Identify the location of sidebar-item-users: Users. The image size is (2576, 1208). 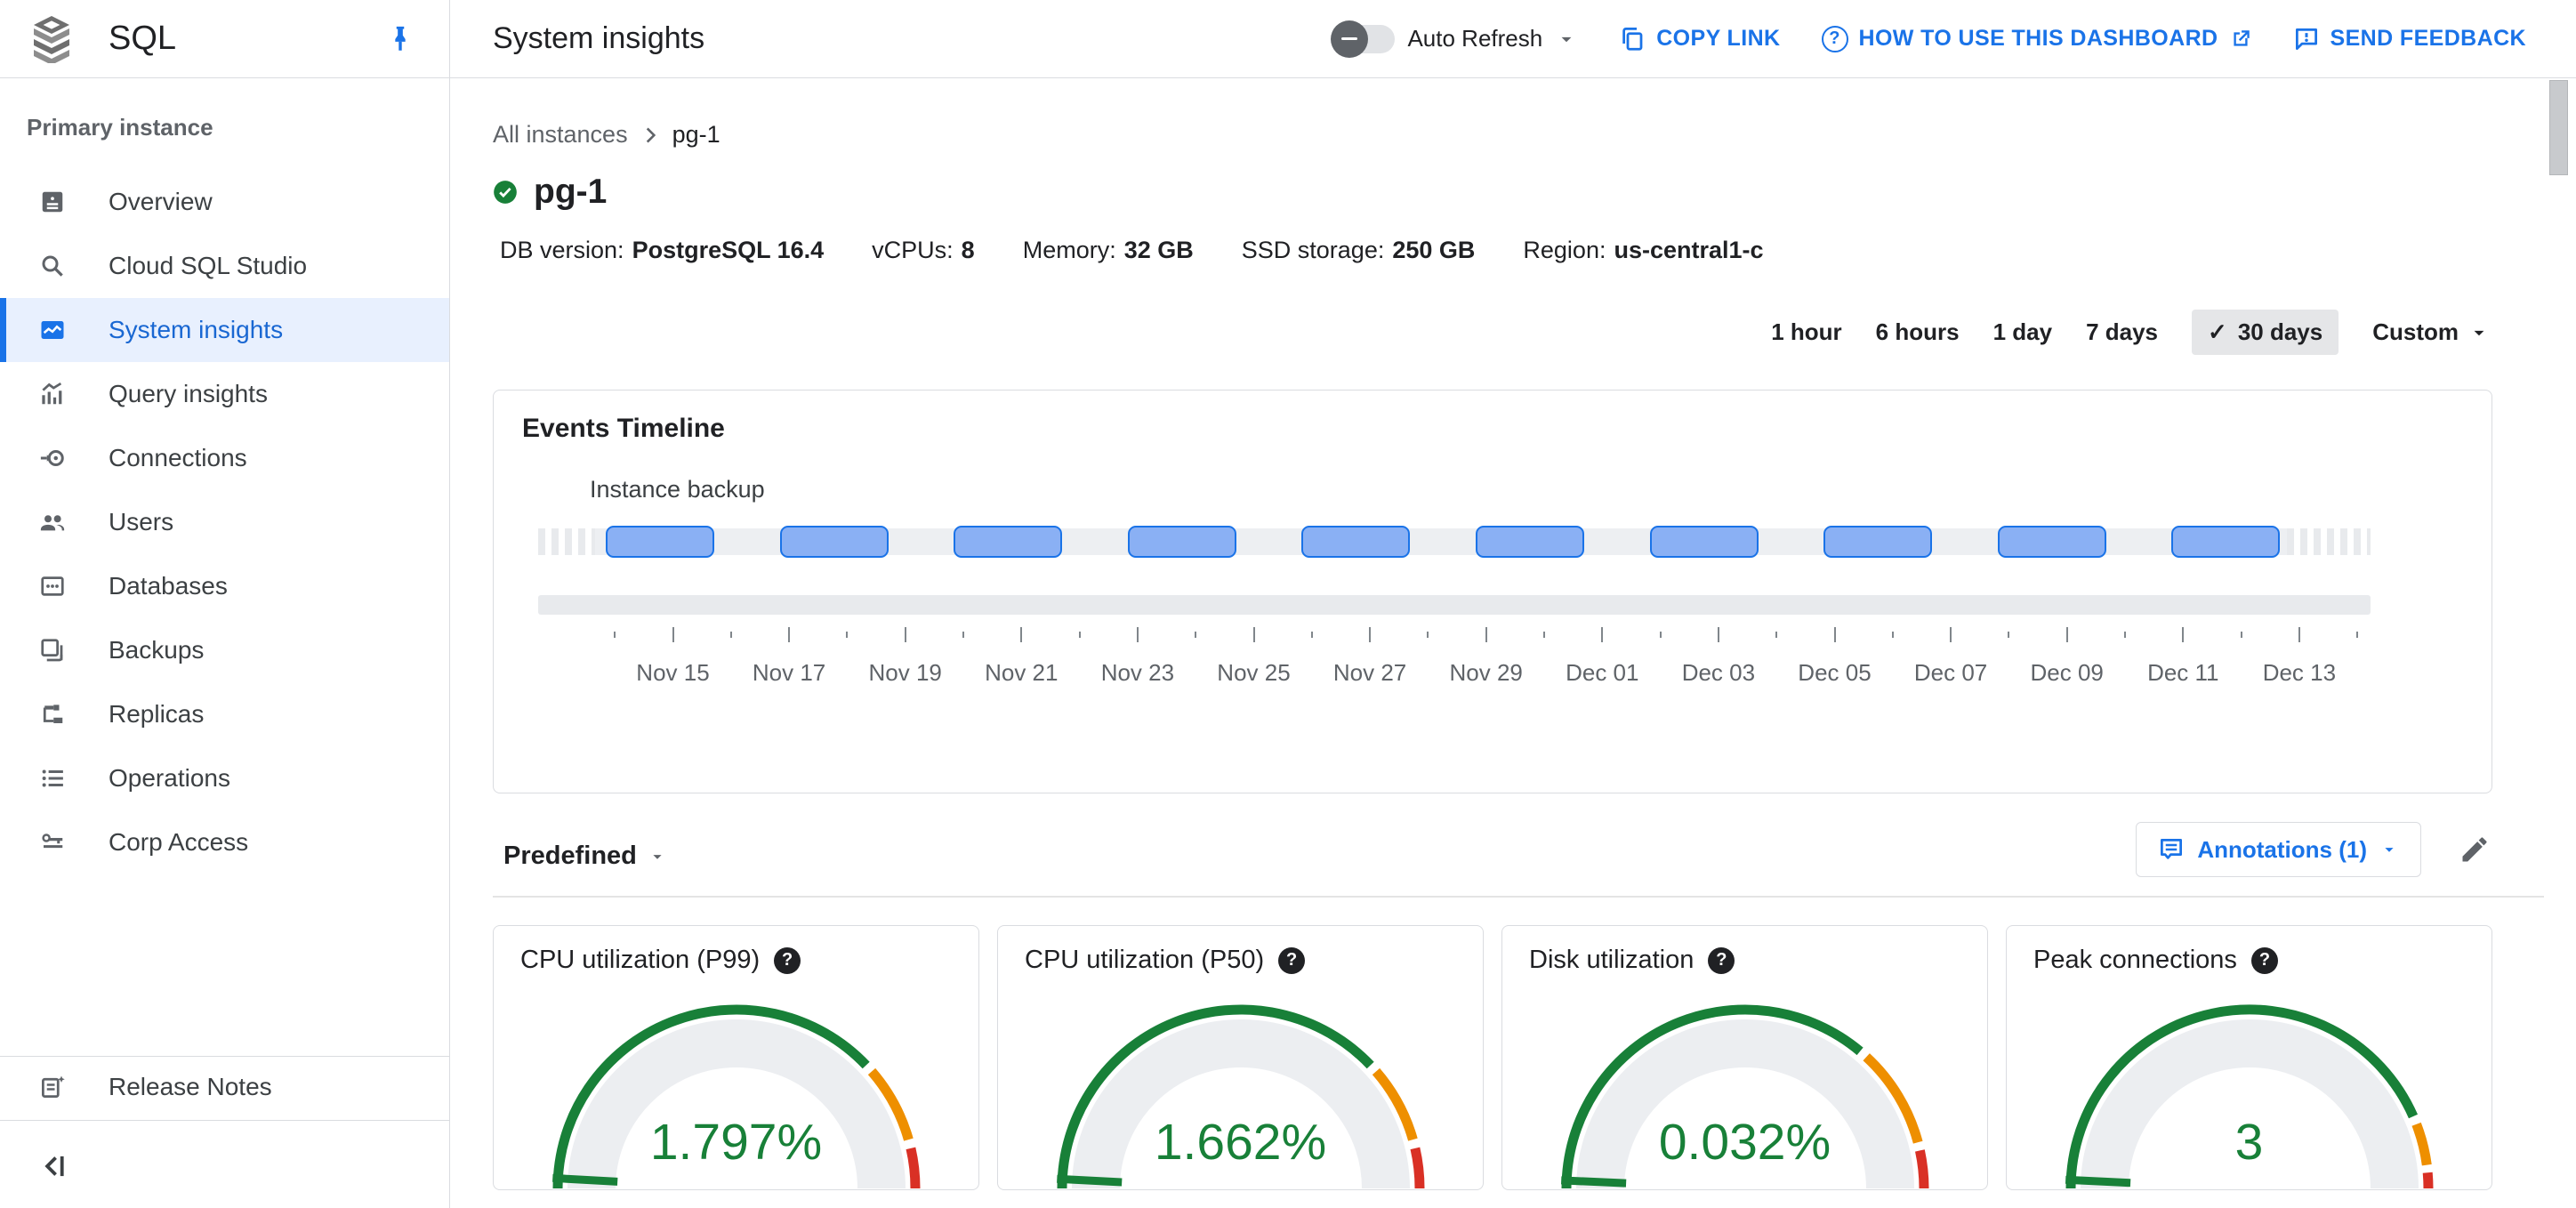
(224, 522).